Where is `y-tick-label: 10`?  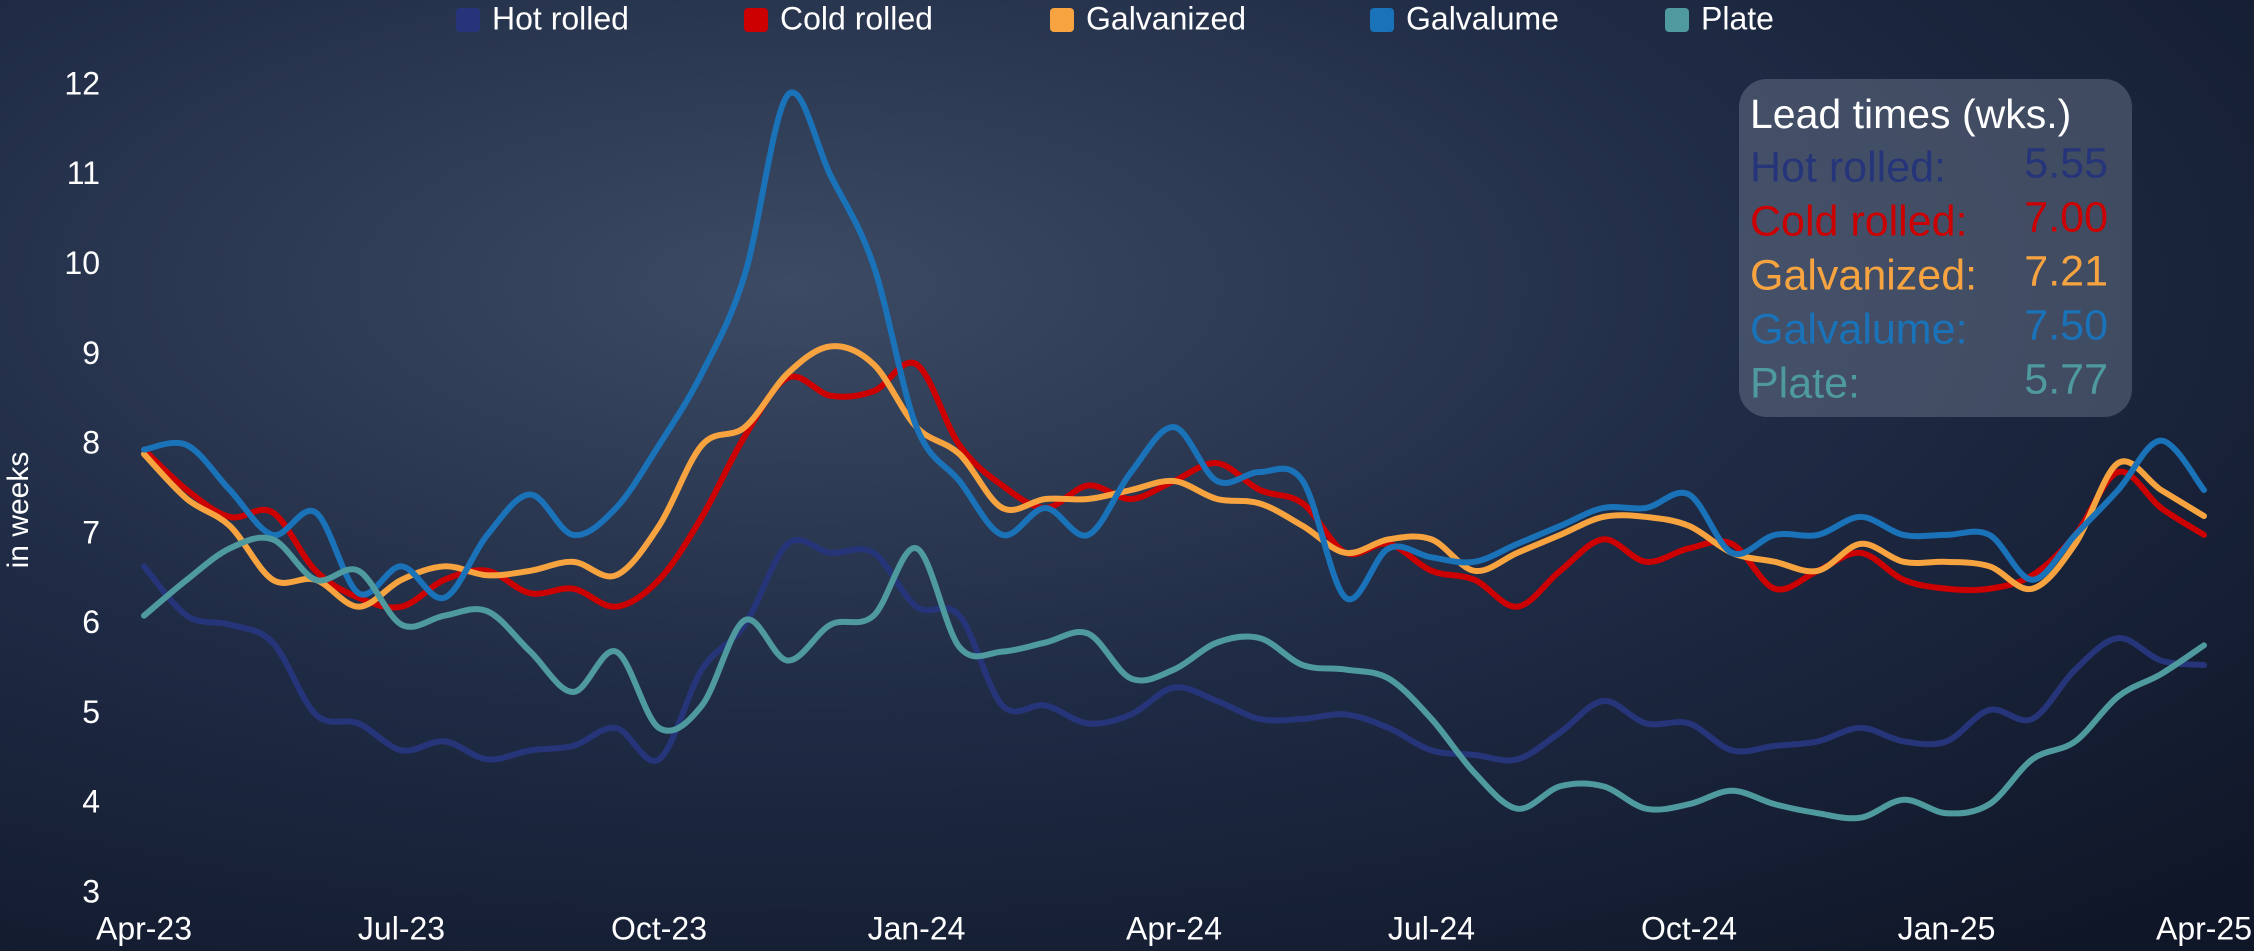 y-tick-label: 10 is located at coordinates (82, 263).